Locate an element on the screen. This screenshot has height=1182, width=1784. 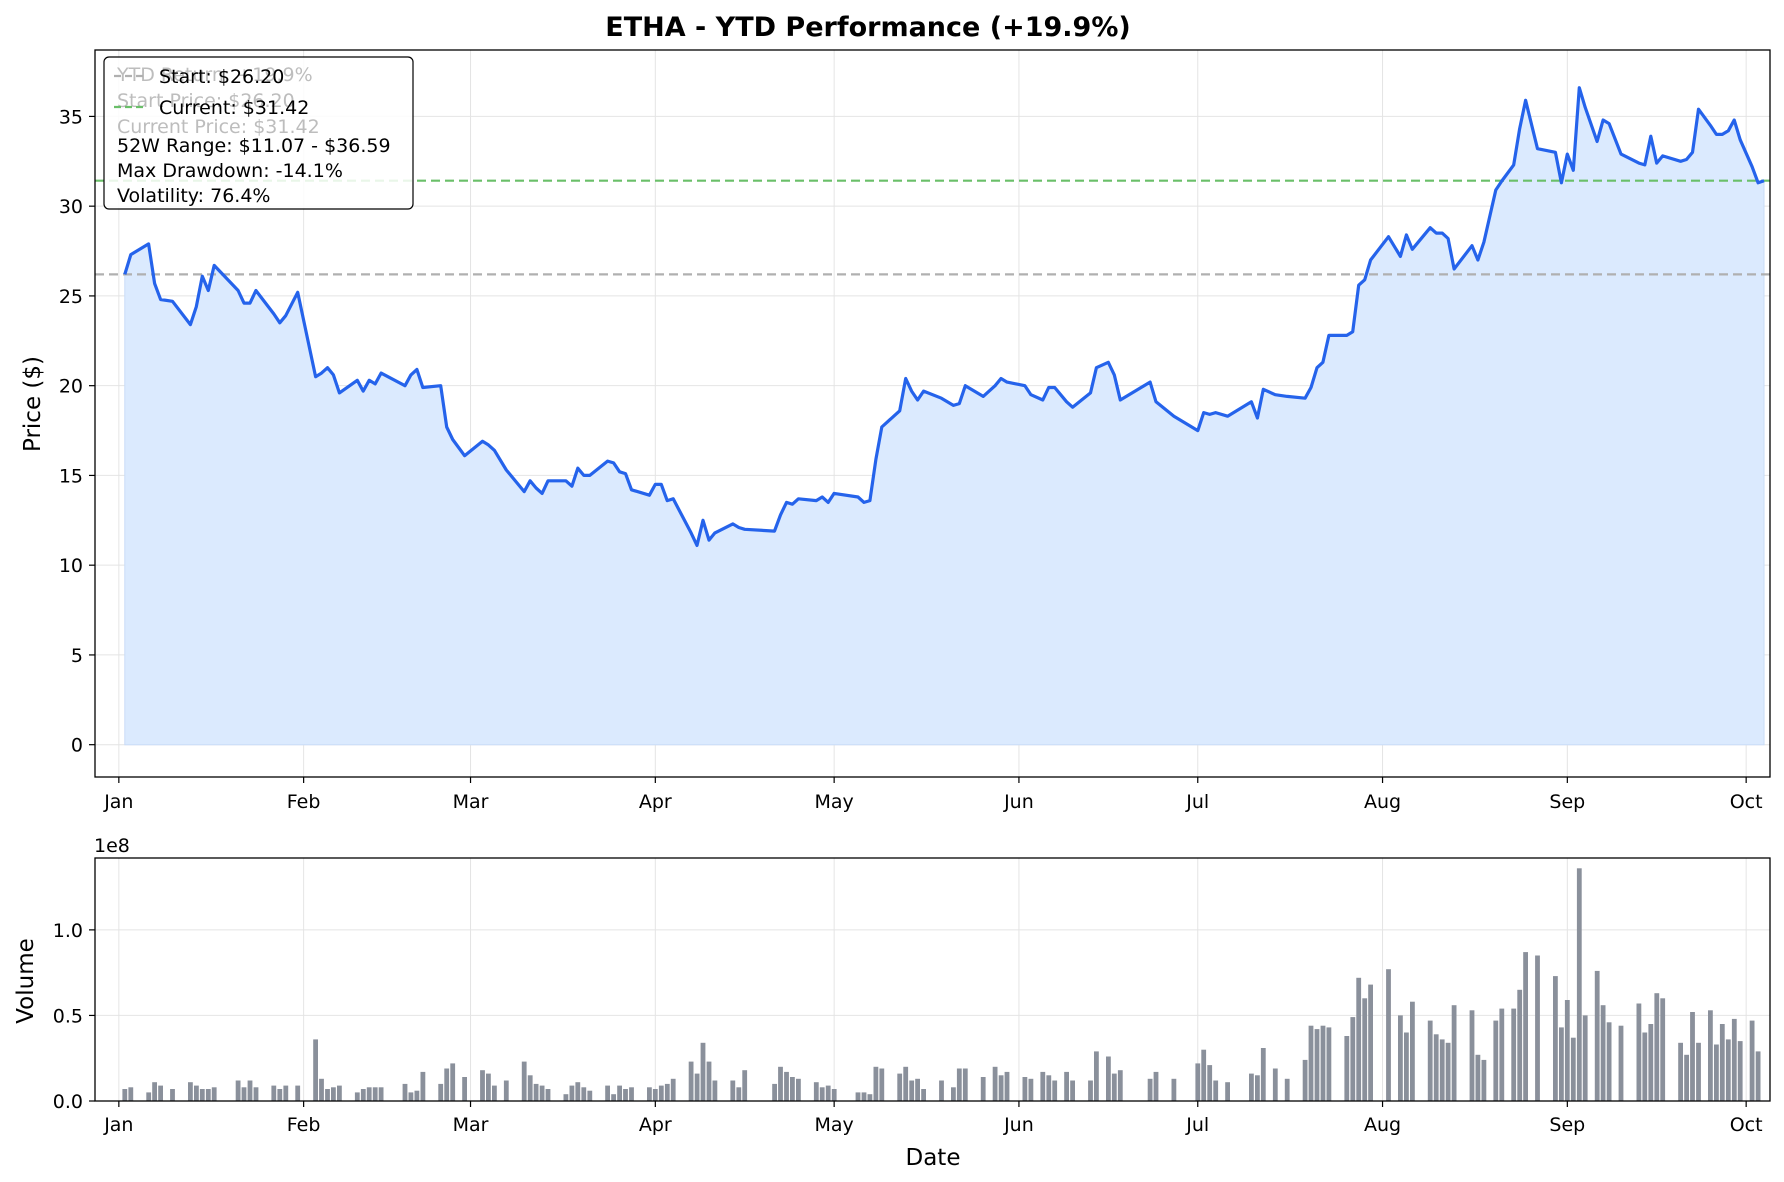
price-y-tick-label: 15 is located at coordinates (71, 476).